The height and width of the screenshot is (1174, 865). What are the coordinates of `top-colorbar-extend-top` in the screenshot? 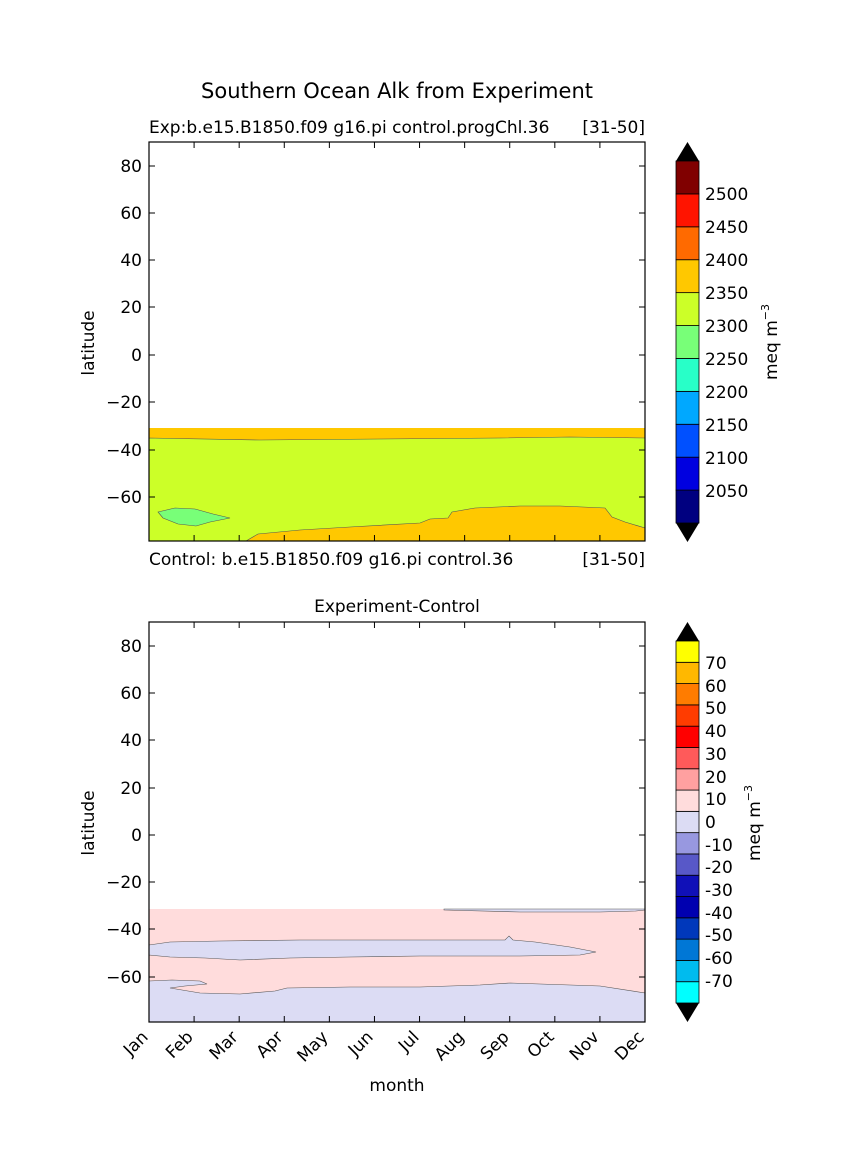 It's located at (687, 151).